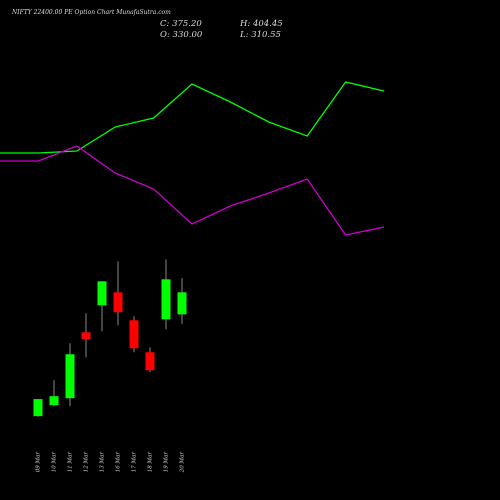 This screenshot has height=500, width=500. Describe the element at coordinates (71, 462) in the screenshot. I see `x-tick-label: 11 Mar` at that location.